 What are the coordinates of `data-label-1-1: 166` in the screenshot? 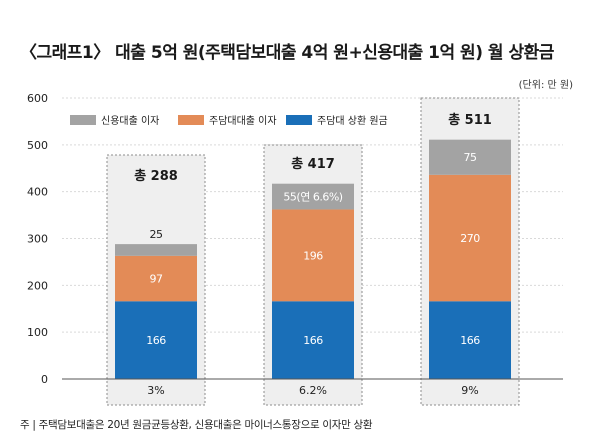 It's located at (156, 340).